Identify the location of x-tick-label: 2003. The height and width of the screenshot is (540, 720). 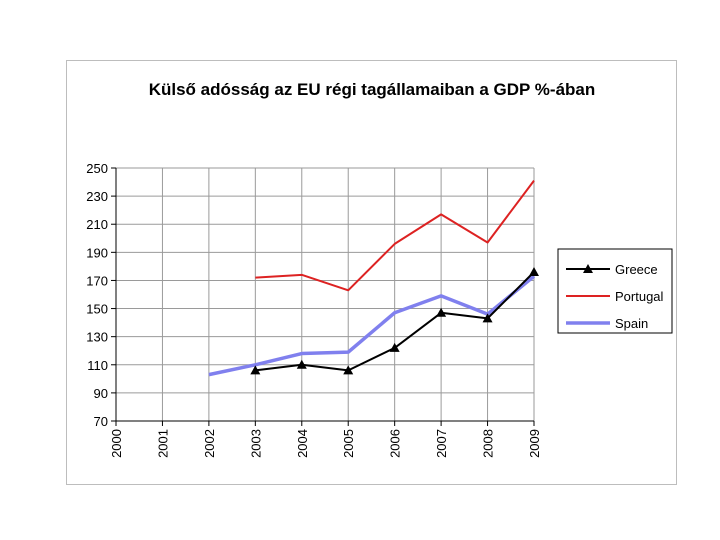
(255, 443).